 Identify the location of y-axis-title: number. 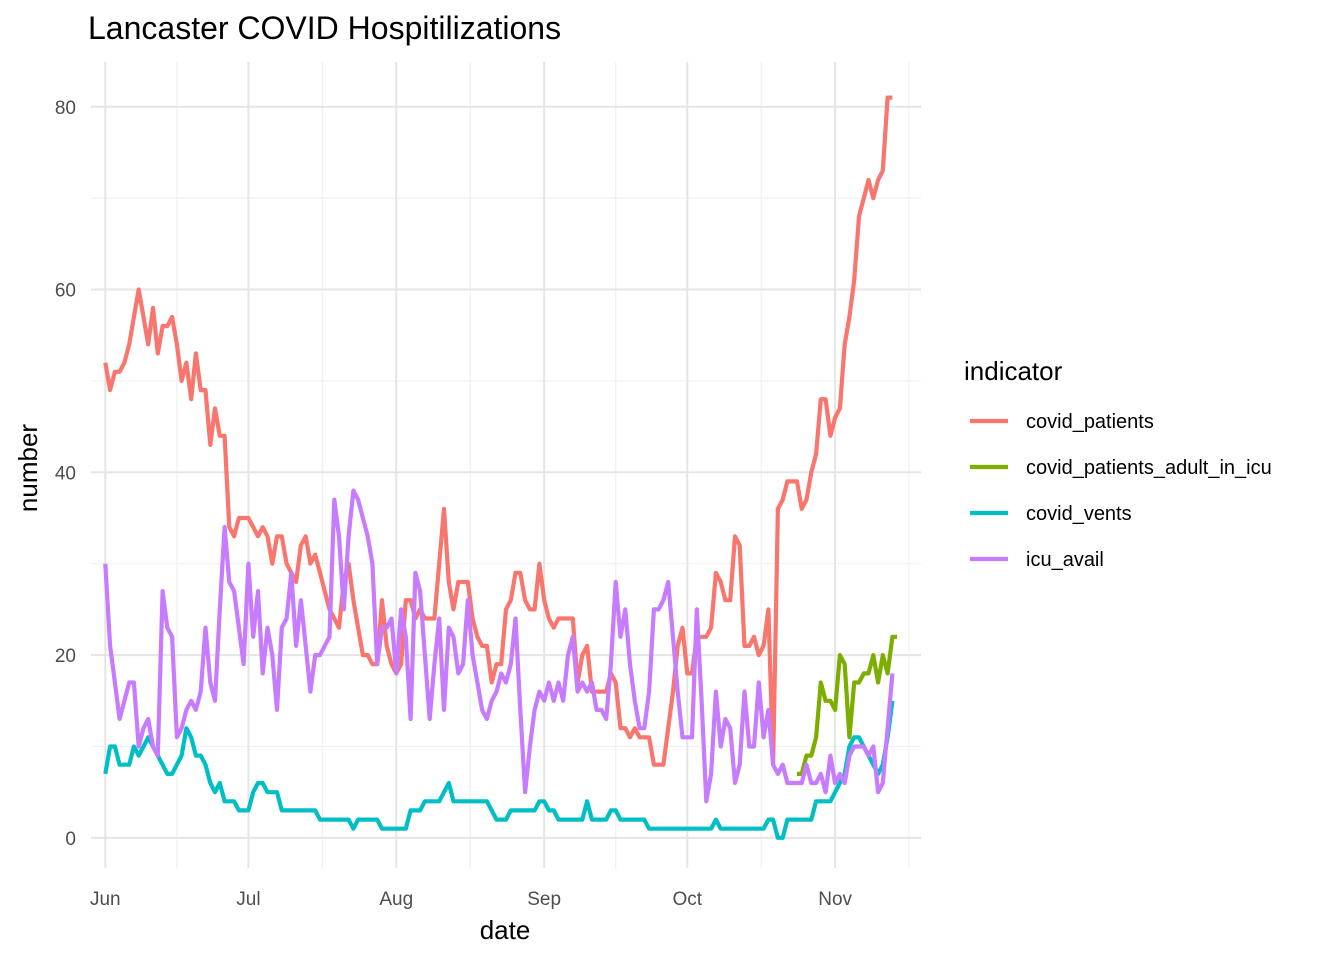
(28, 468).